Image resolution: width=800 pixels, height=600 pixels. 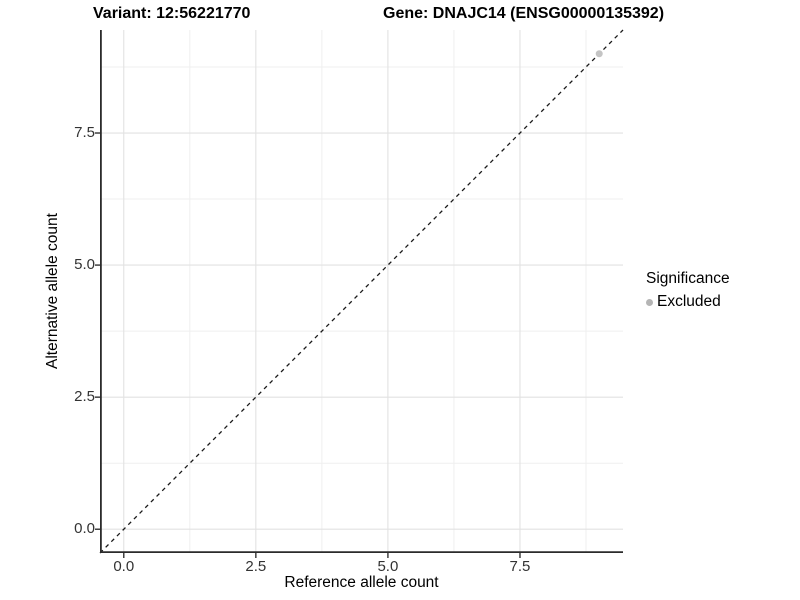 What do you see at coordinates (84, 397) in the screenshot?
I see `y-tick-label: 2.5` at bounding box center [84, 397].